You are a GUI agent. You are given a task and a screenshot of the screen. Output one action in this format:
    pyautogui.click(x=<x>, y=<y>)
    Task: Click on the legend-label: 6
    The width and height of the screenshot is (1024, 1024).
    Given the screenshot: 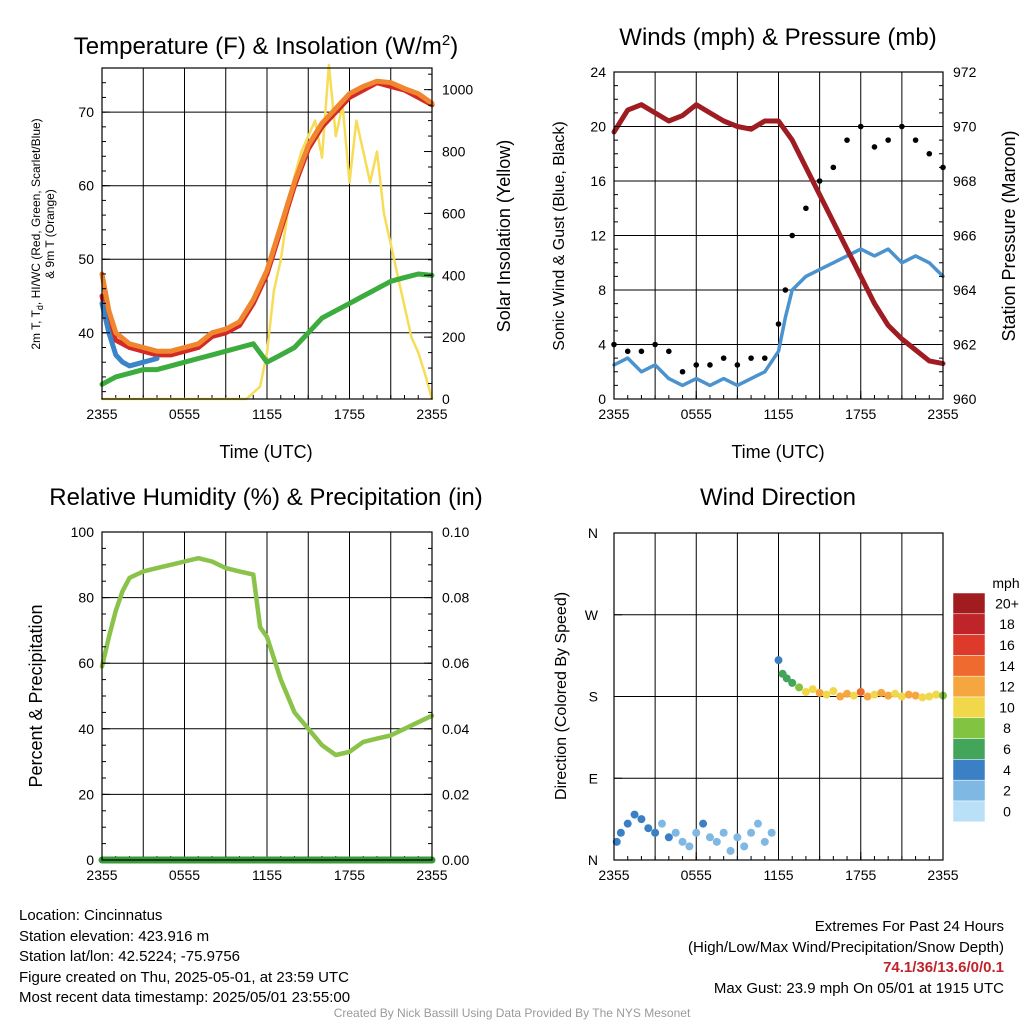 What is the action you would take?
    pyautogui.click(x=1007, y=749)
    